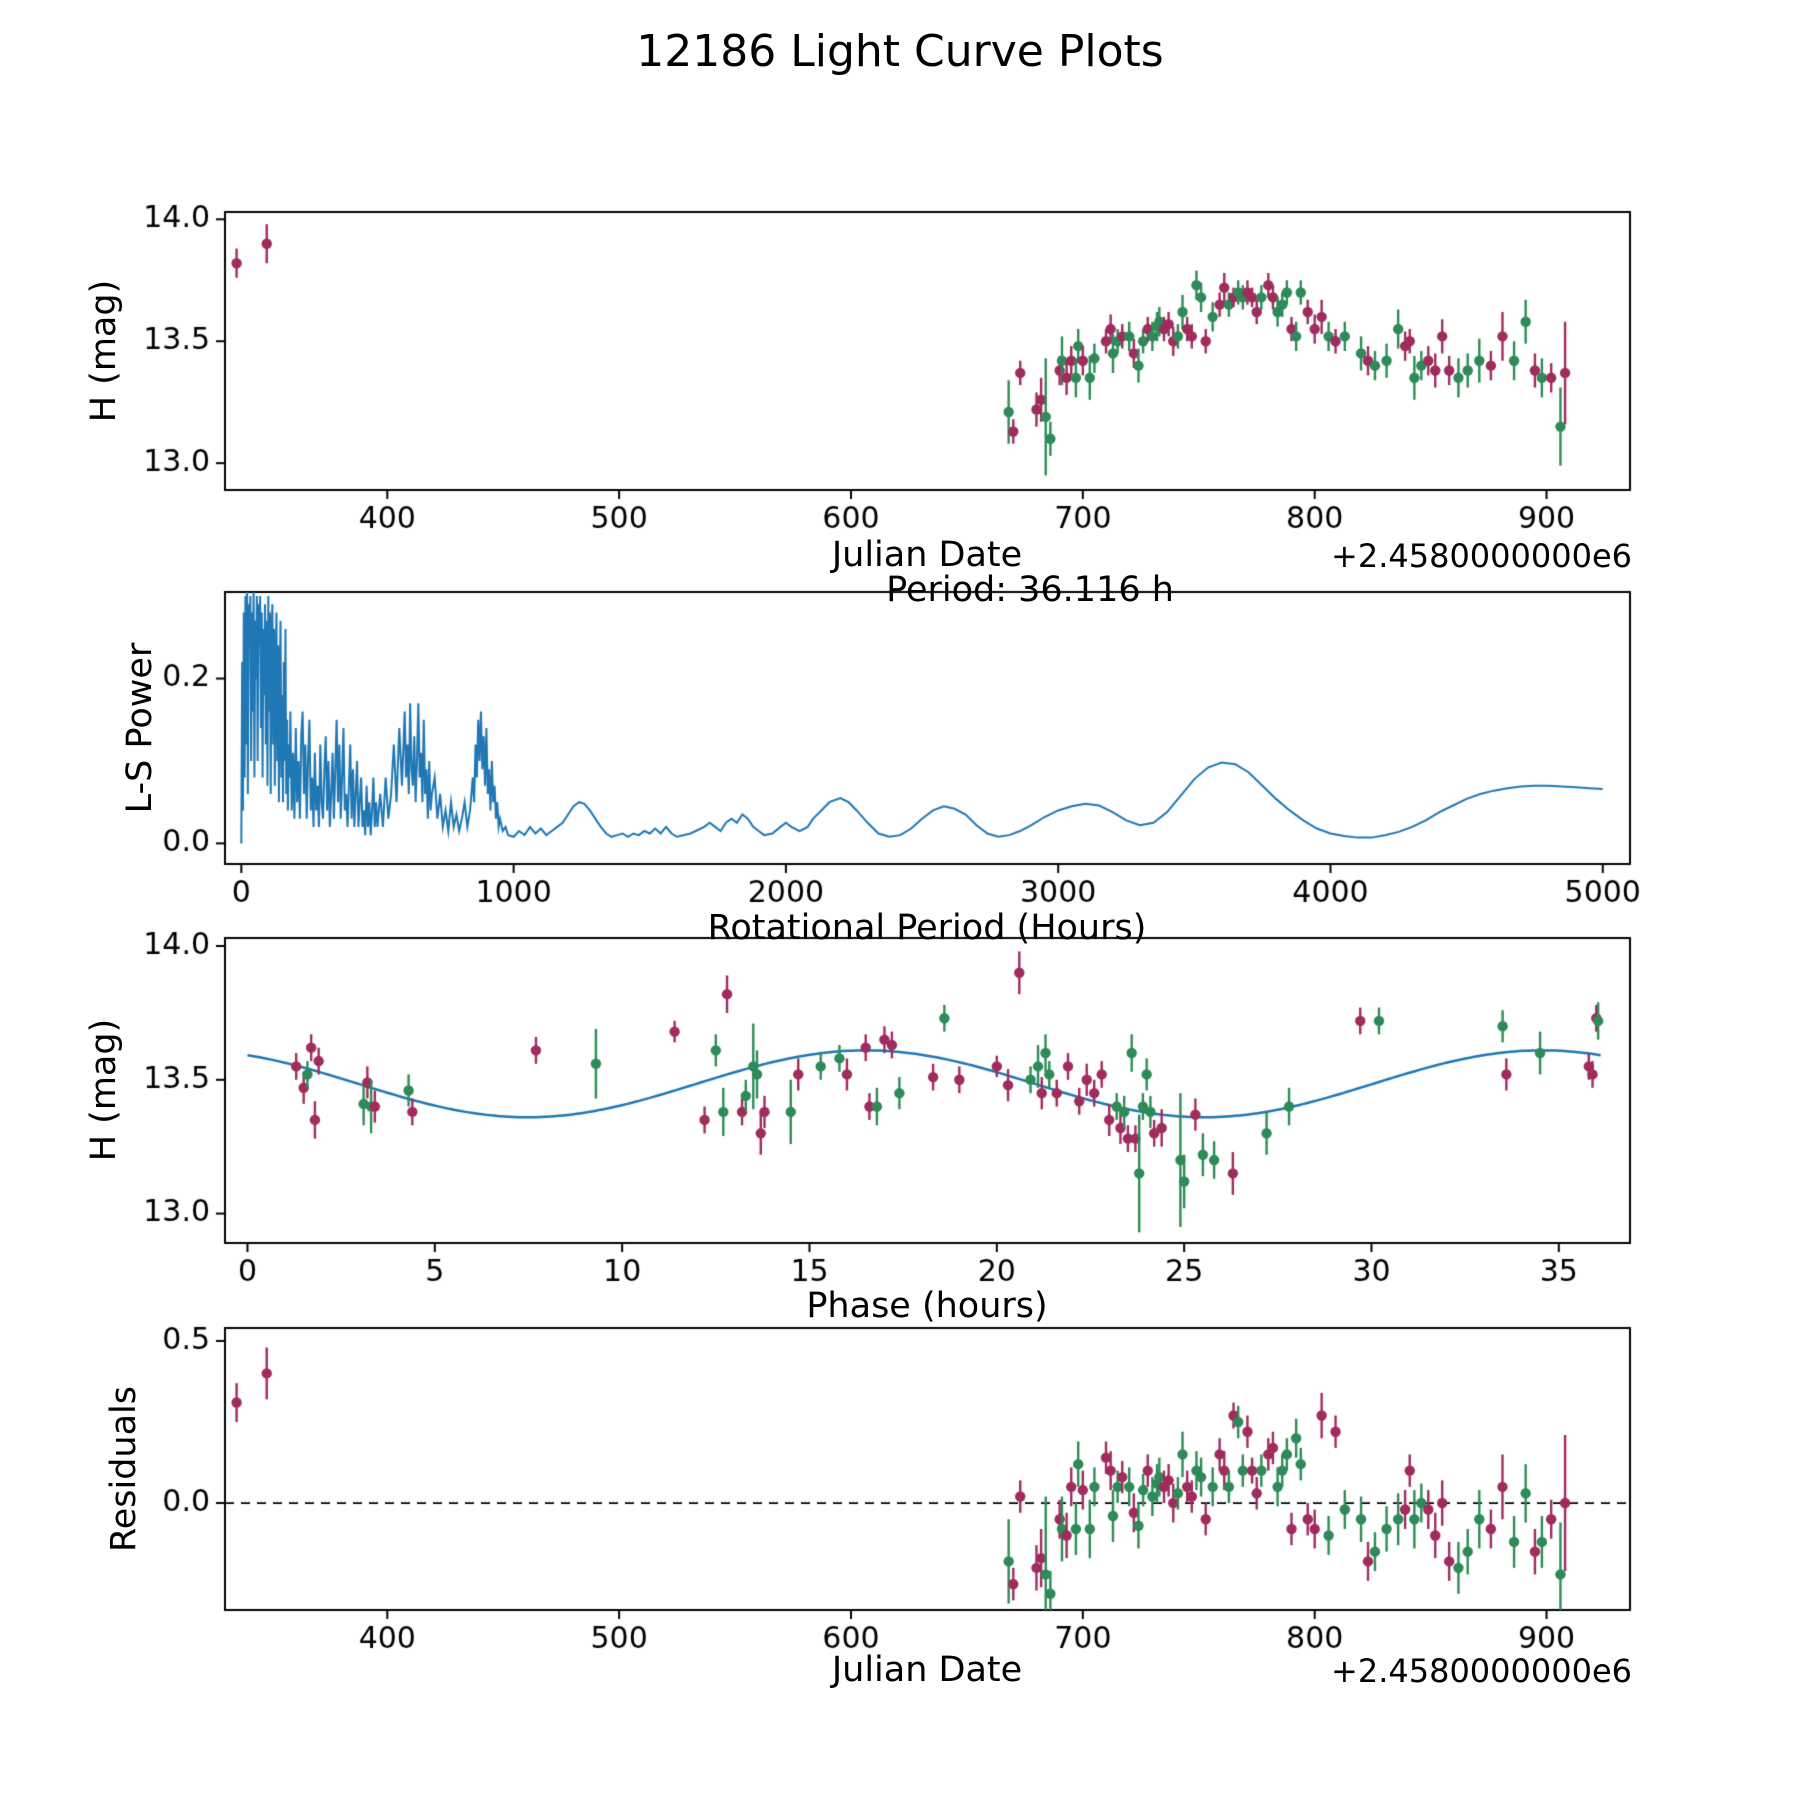  Describe the element at coordinates (1030, 590) in the screenshot. I see `period-annotation: Period: 36.116 h` at that location.